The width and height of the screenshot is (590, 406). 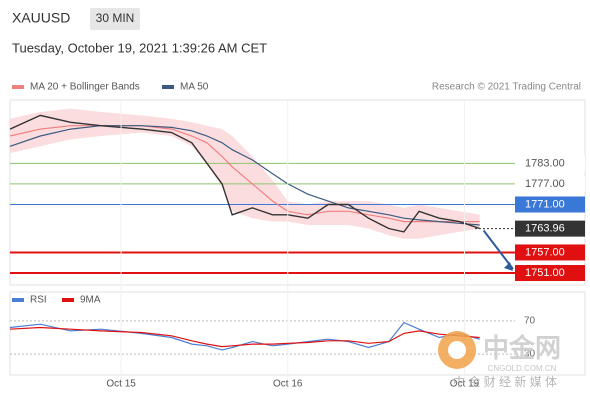 What do you see at coordinates (545, 204) in the screenshot?
I see `level-label: 1771.00` at bounding box center [545, 204].